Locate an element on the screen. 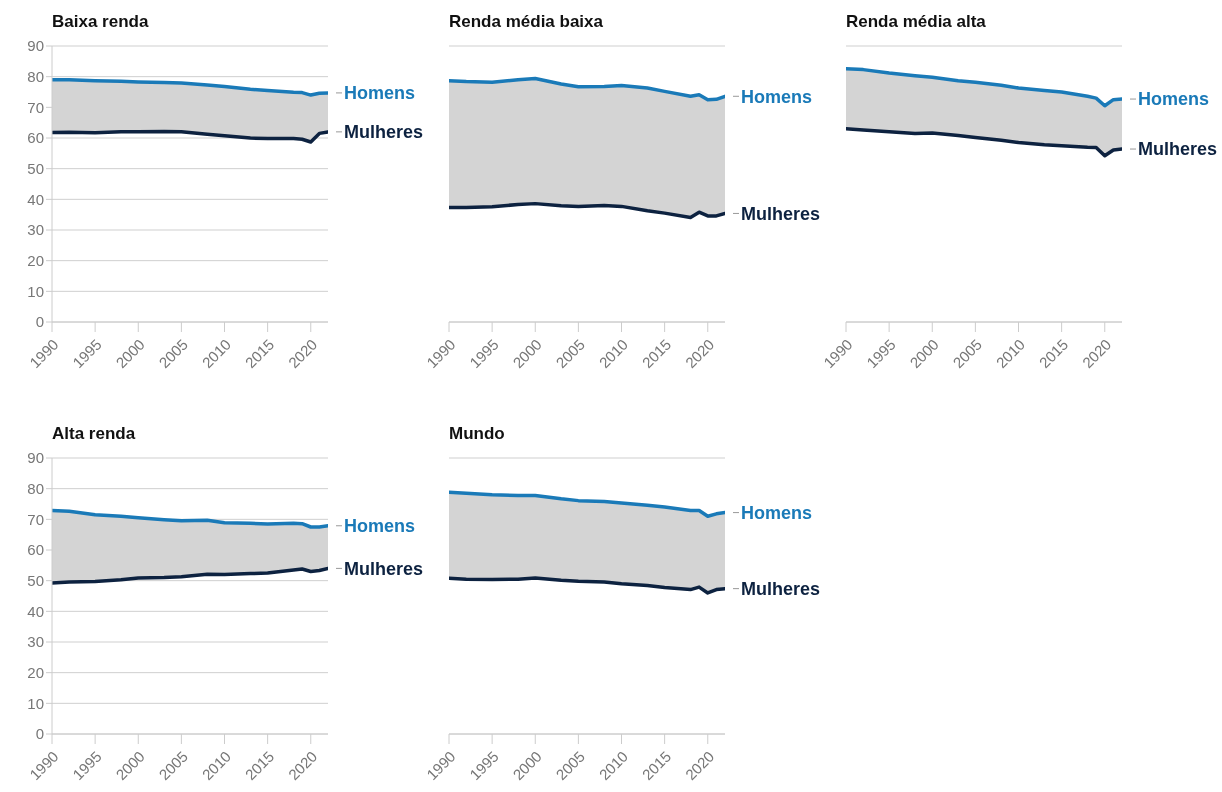  chart-title: Renda média baixa is located at coordinates (526, 22).